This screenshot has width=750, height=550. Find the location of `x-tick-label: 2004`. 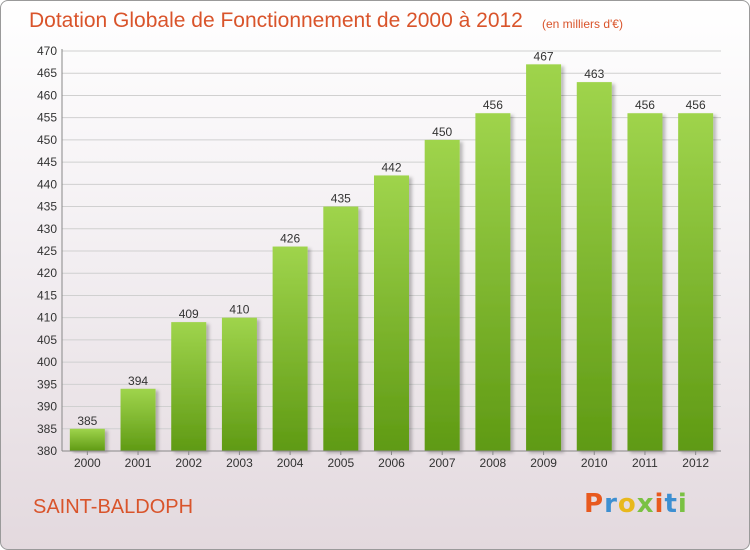

x-tick-label: 2004 is located at coordinates (290, 463).